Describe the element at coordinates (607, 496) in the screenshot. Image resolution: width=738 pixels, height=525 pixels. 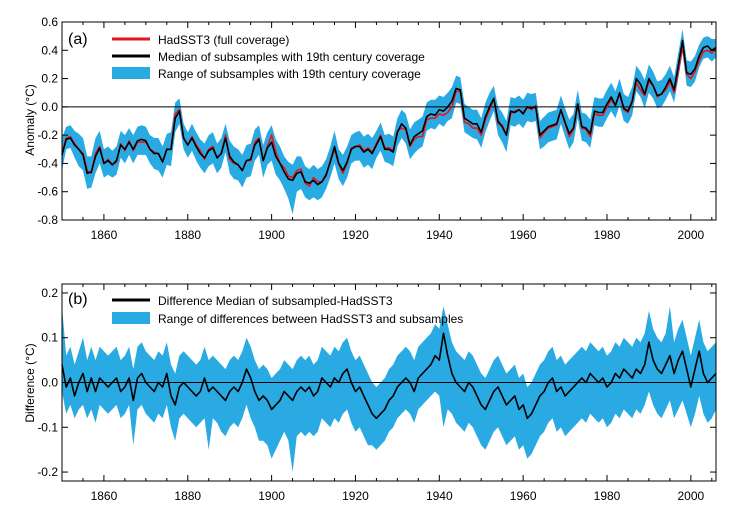
I see `x-tick-label-b: 1980` at that location.